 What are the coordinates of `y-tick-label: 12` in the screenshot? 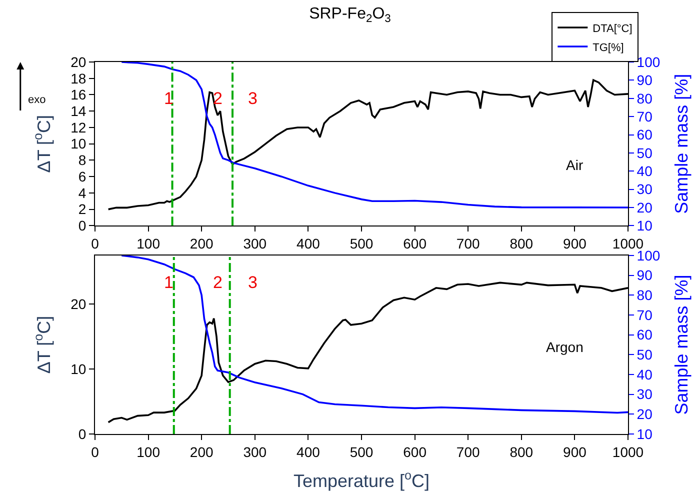 It's located at (78, 127).